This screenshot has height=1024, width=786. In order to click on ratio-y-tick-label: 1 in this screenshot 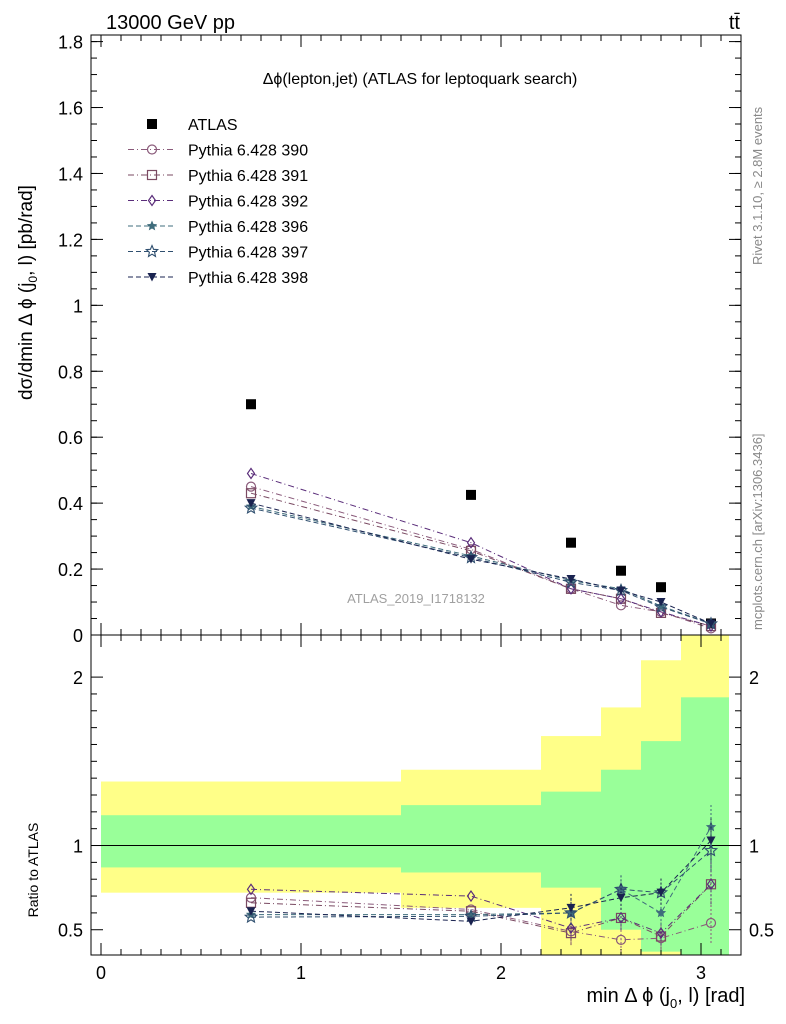, I will do `click(78, 847)`.